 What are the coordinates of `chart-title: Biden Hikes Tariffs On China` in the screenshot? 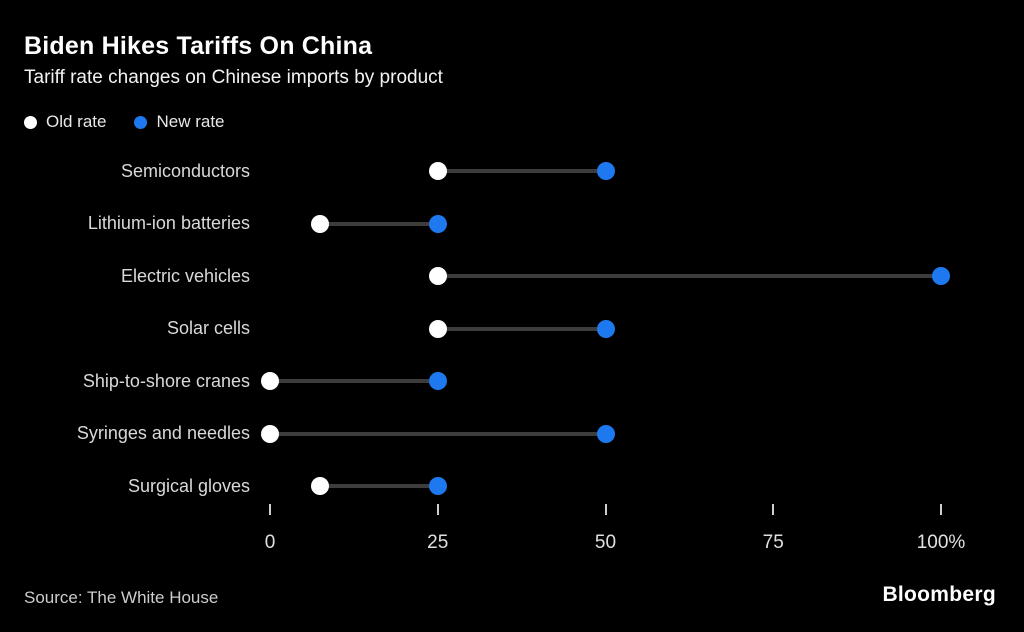 It's located at (198, 46).